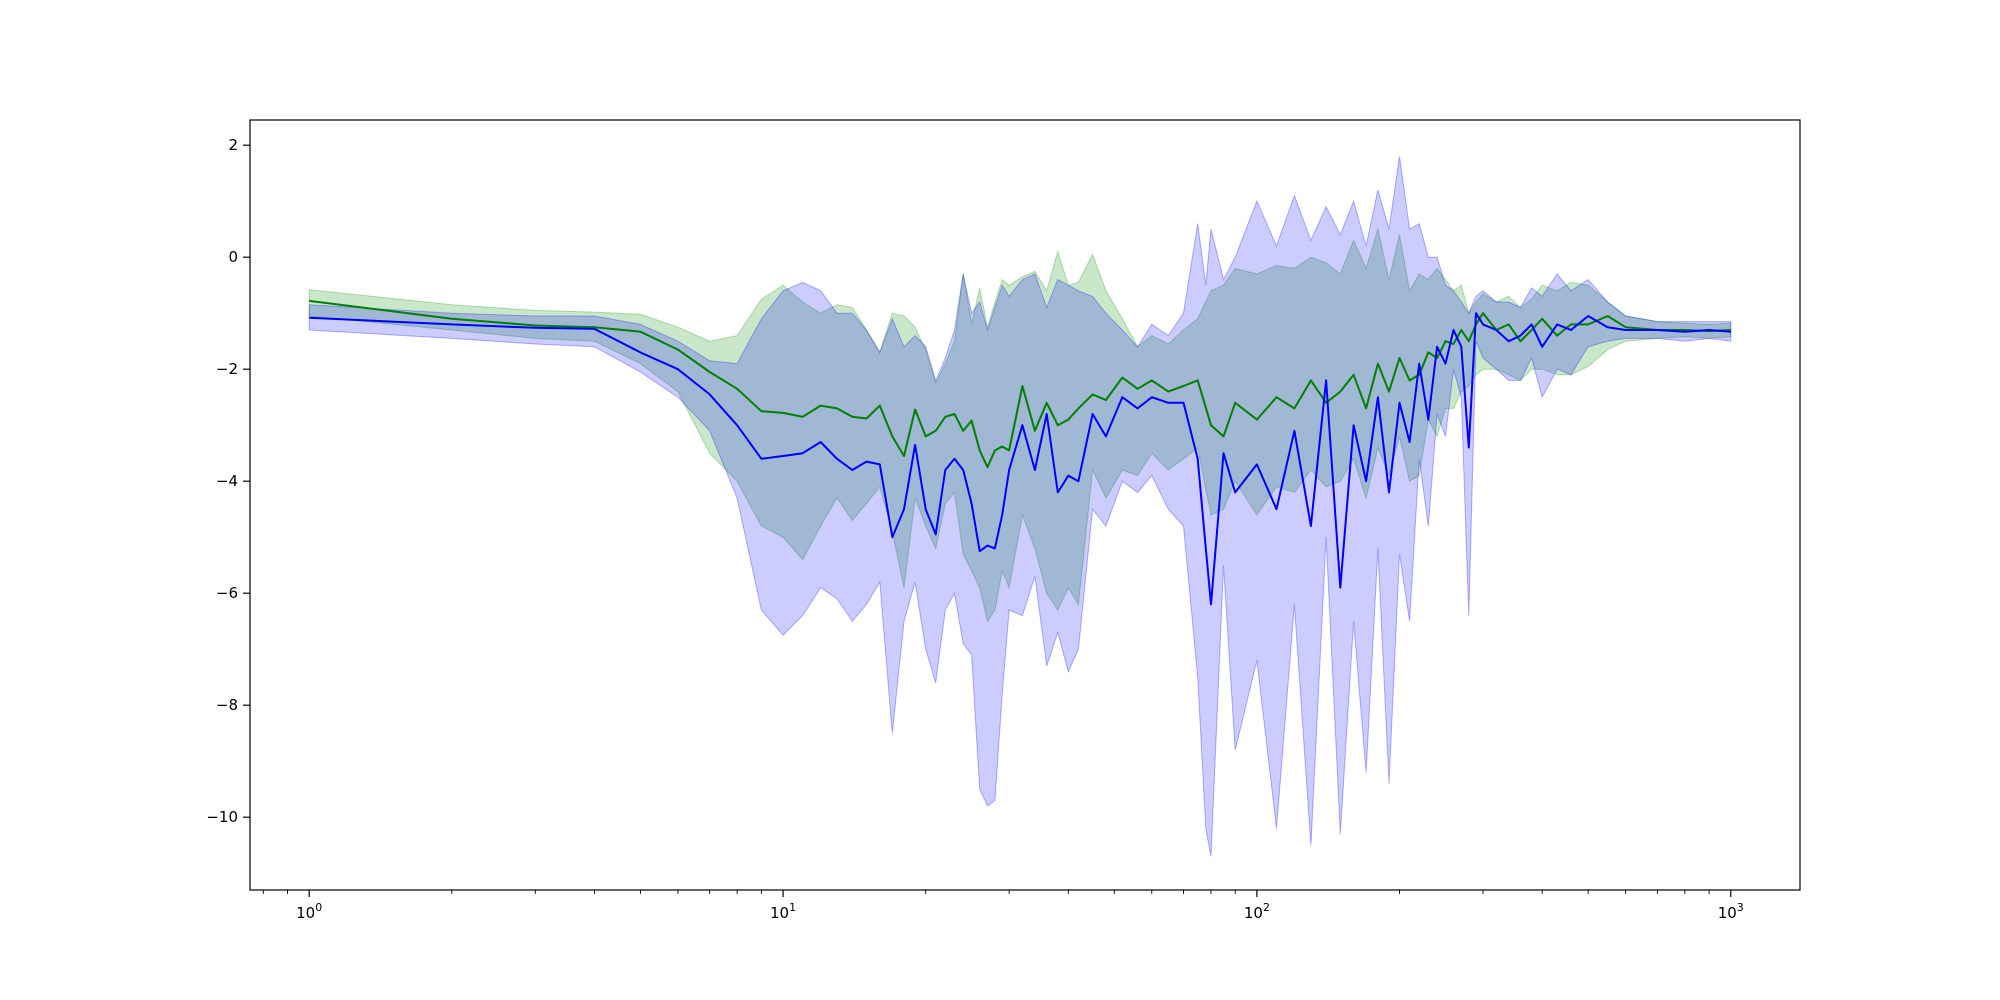  I want to click on y-axis: 2 0 −2 −4 −6 −8 −10, so click(228, 481).